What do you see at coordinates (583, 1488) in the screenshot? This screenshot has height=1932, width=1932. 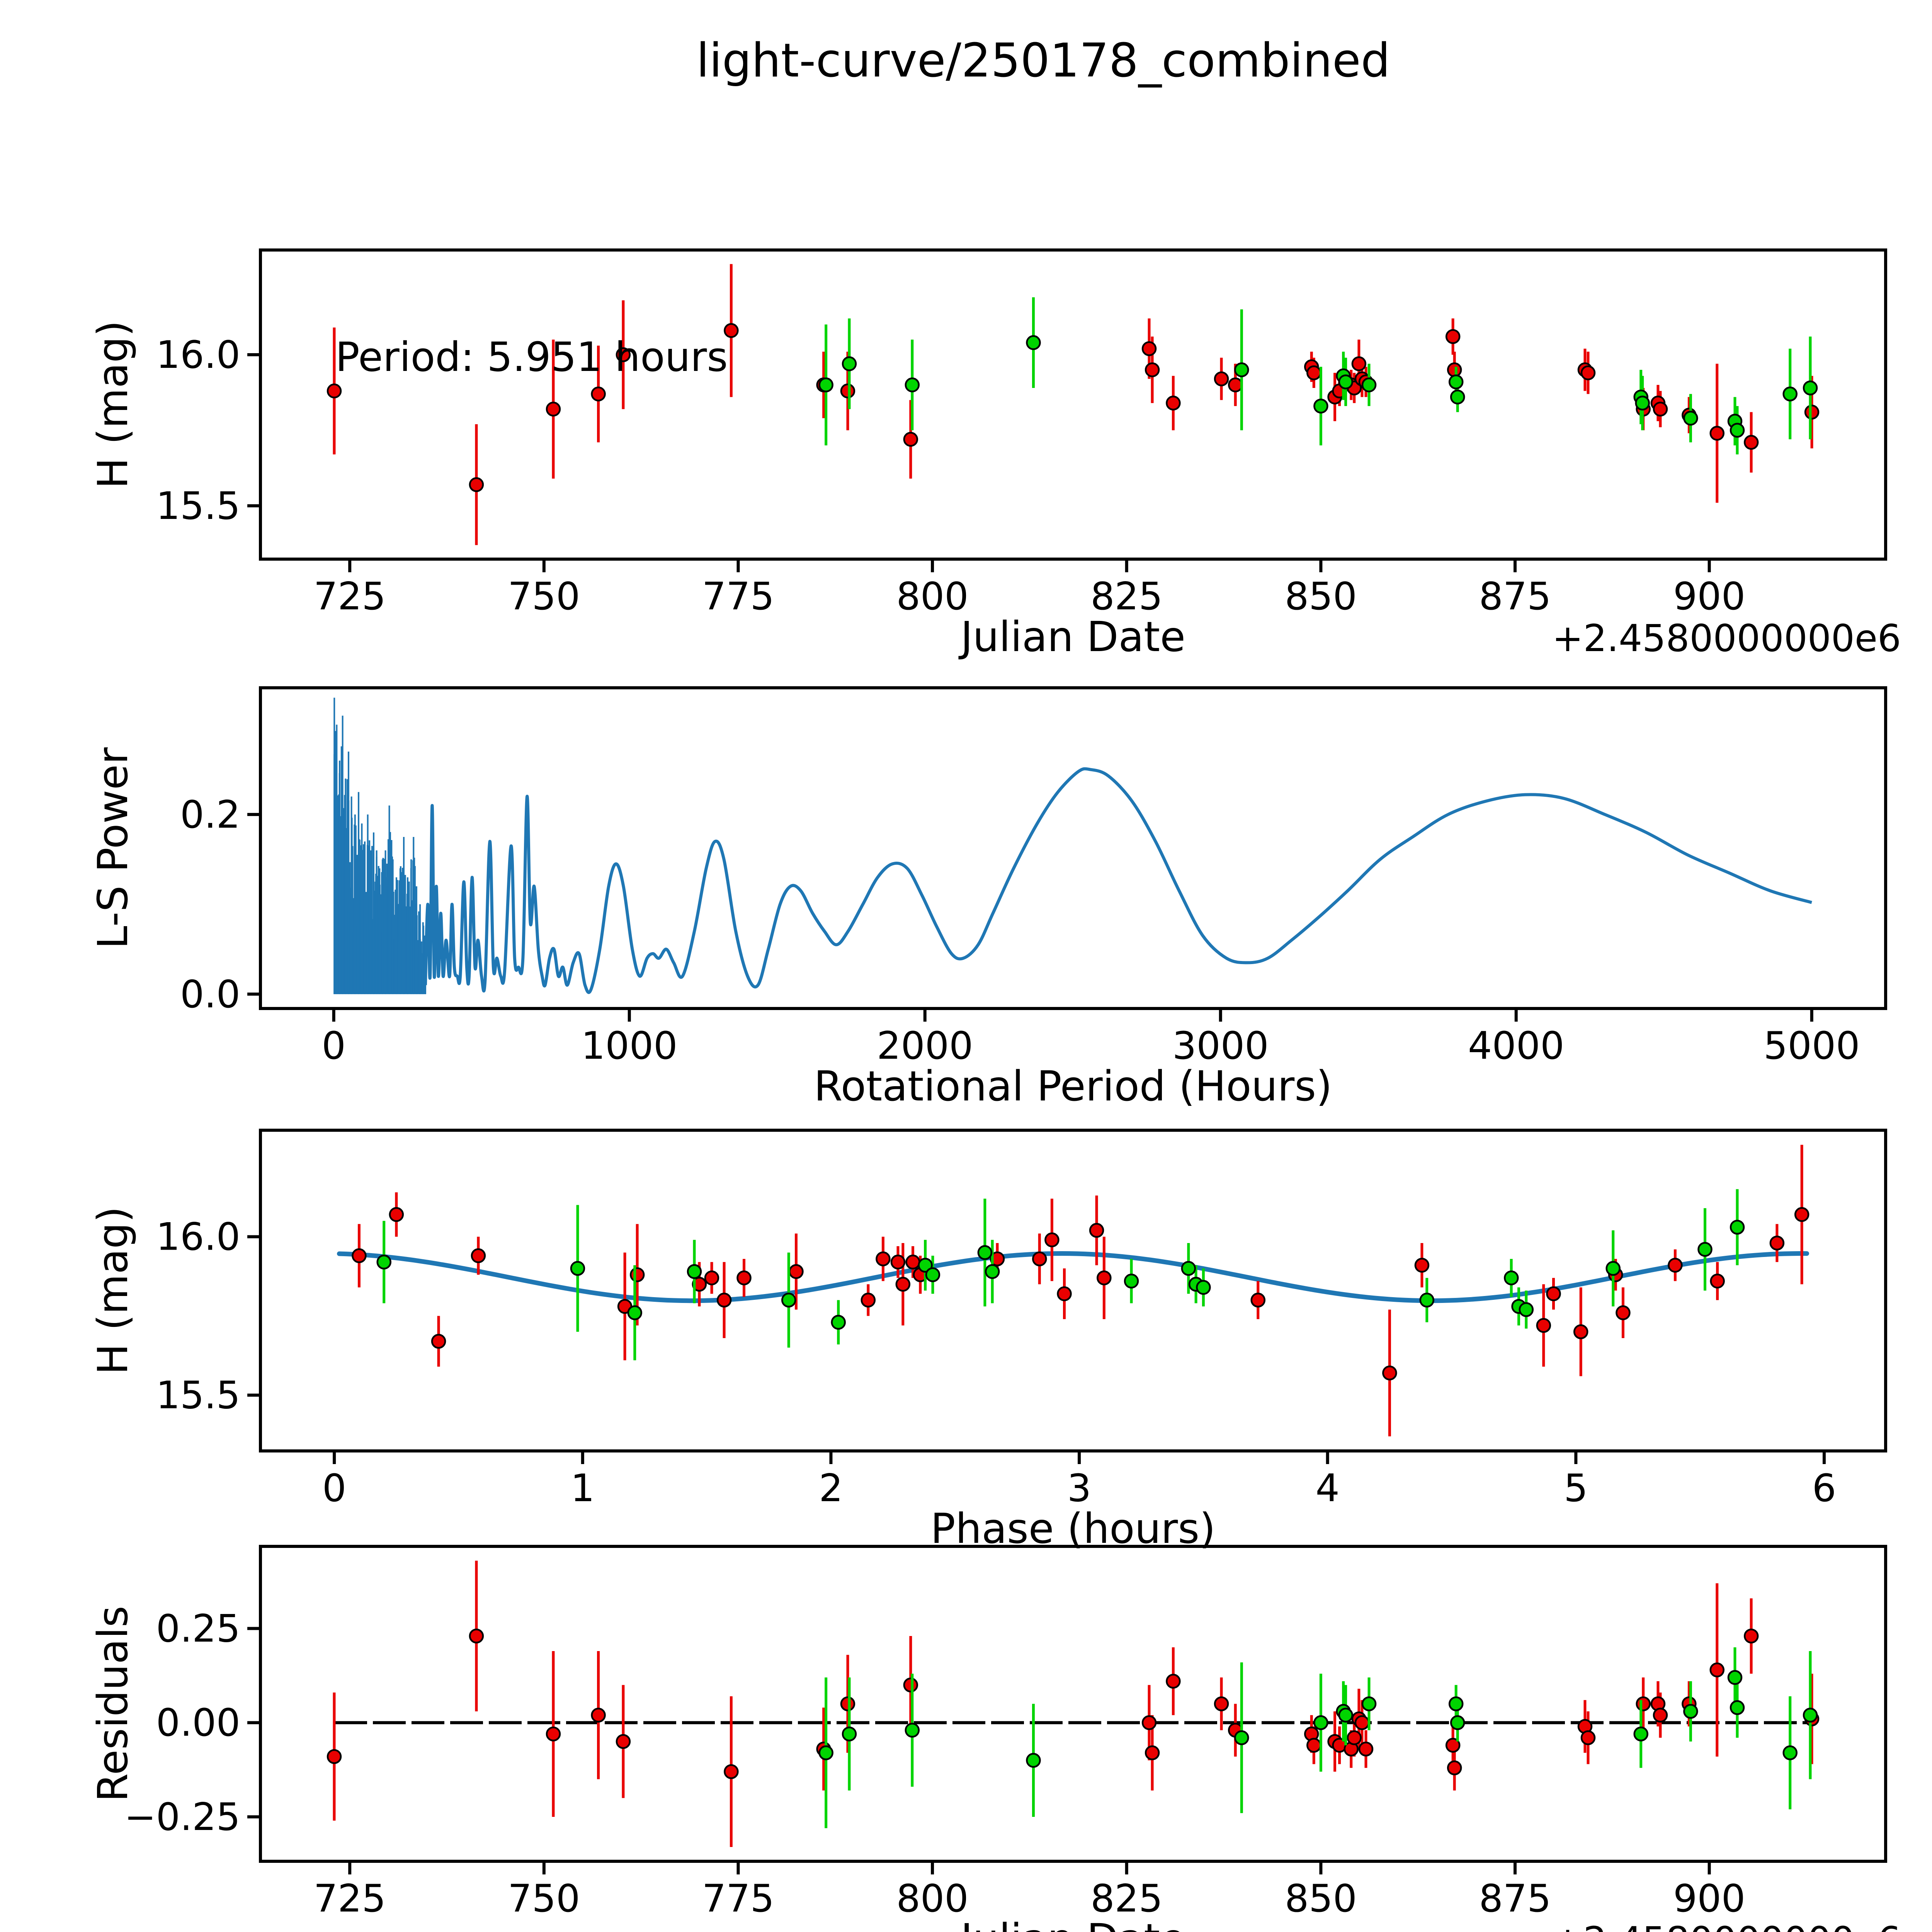 I see `x-tick-label: 1` at bounding box center [583, 1488].